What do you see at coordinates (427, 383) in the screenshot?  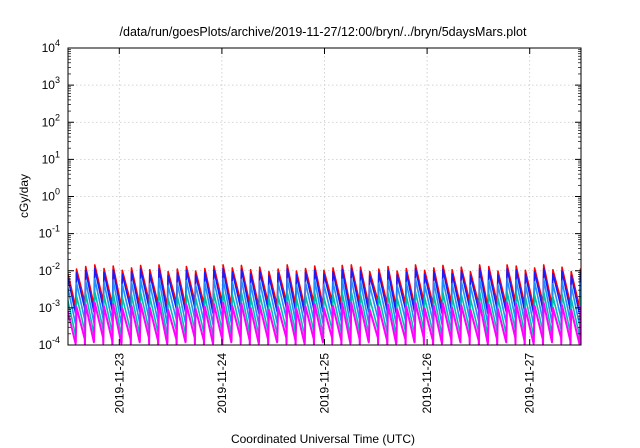 I see `x-tick-label: 2019-11-26` at bounding box center [427, 383].